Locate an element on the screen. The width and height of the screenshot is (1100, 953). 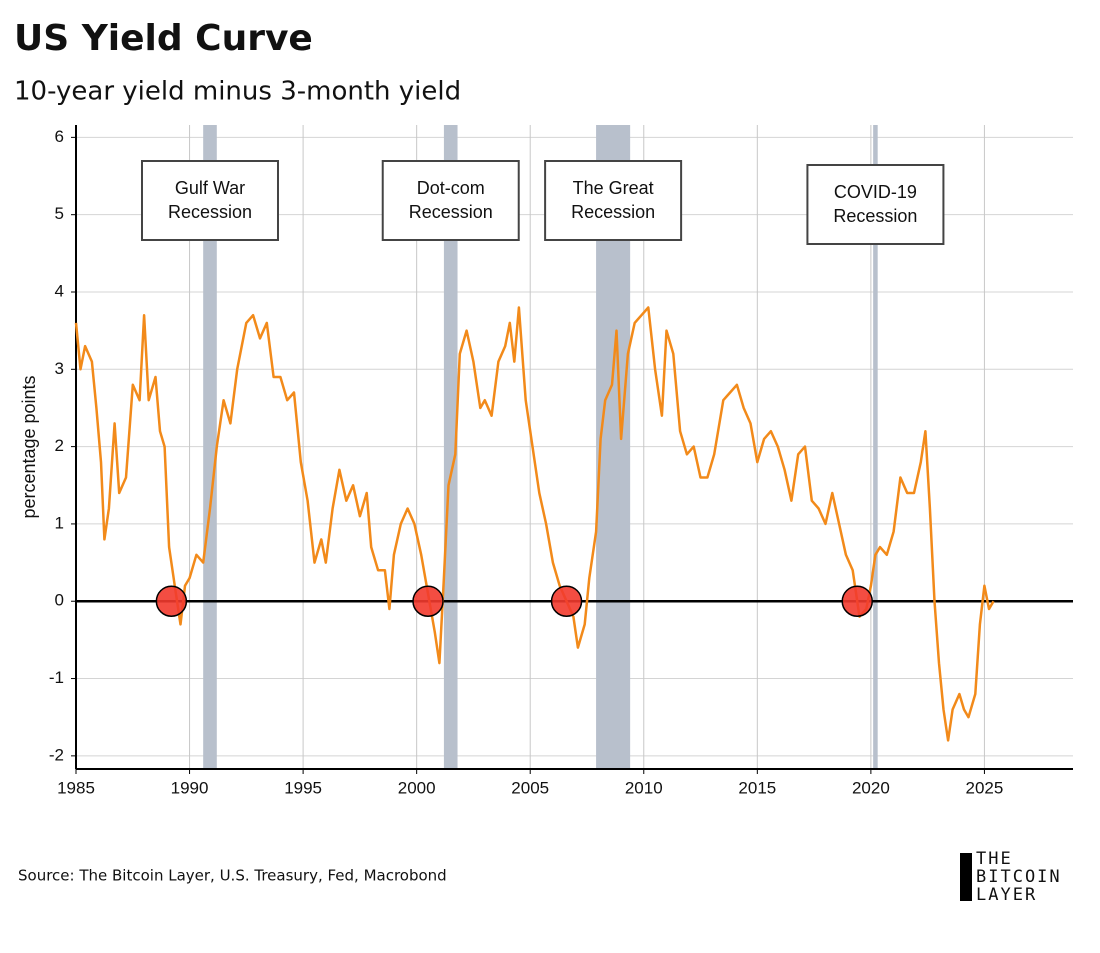
x-tick-label: 2000 is located at coordinates (417, 787).